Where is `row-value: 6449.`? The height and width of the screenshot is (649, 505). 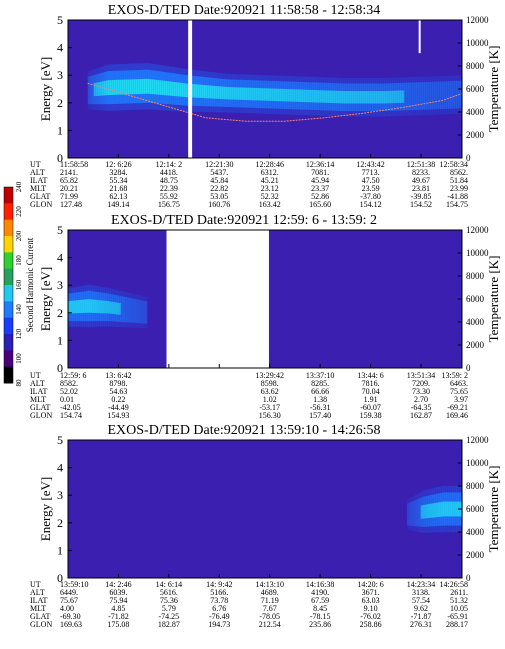
row-value: 6449. is located at coordinates (69, 592).